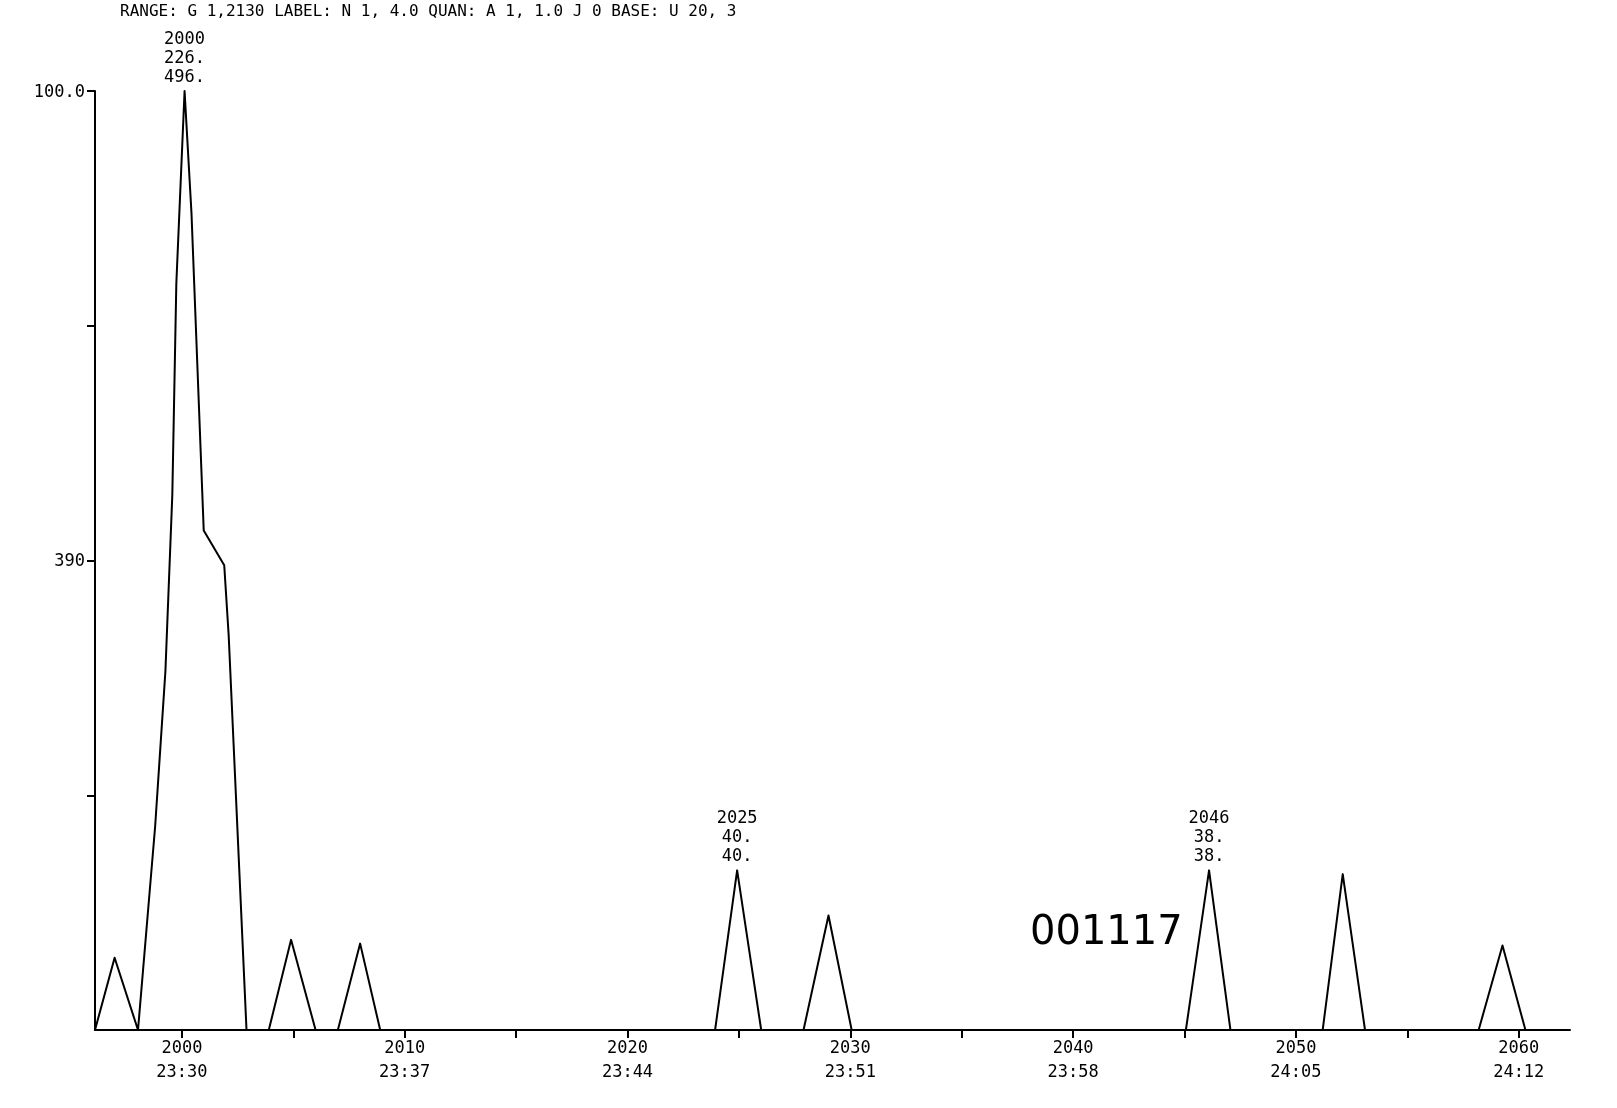  What do you see at coordinates (405, 1070) in the screenshot?
I see `text: 23:37` at bounding box center [405, 1070].